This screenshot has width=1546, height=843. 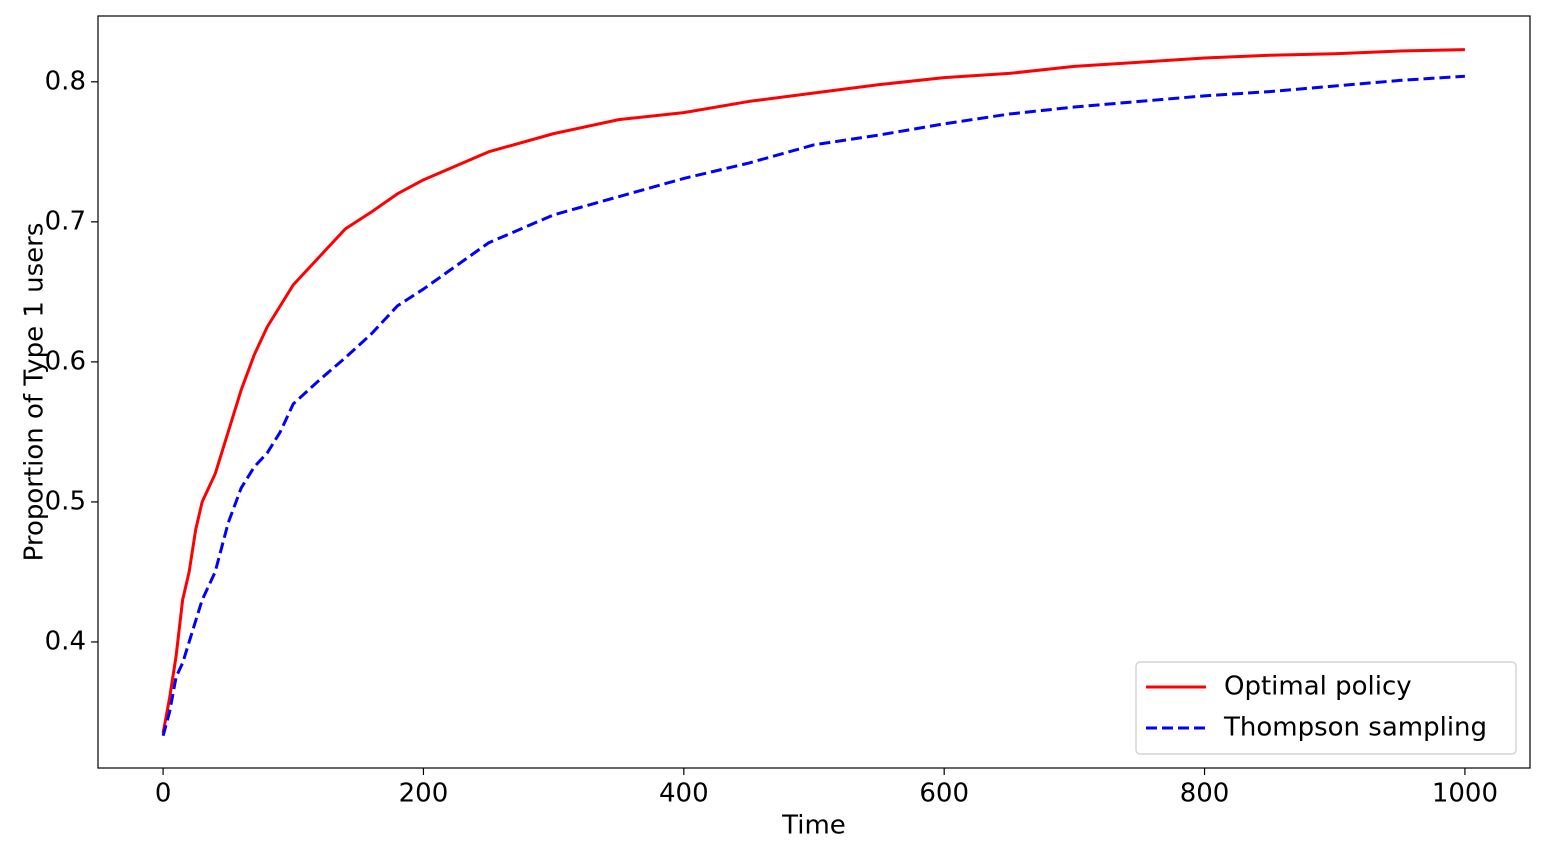 What do you see at coordinates (424, 794) in the screenshot?
I see `x-tick-label: 200` at bounding box center [424, 794].